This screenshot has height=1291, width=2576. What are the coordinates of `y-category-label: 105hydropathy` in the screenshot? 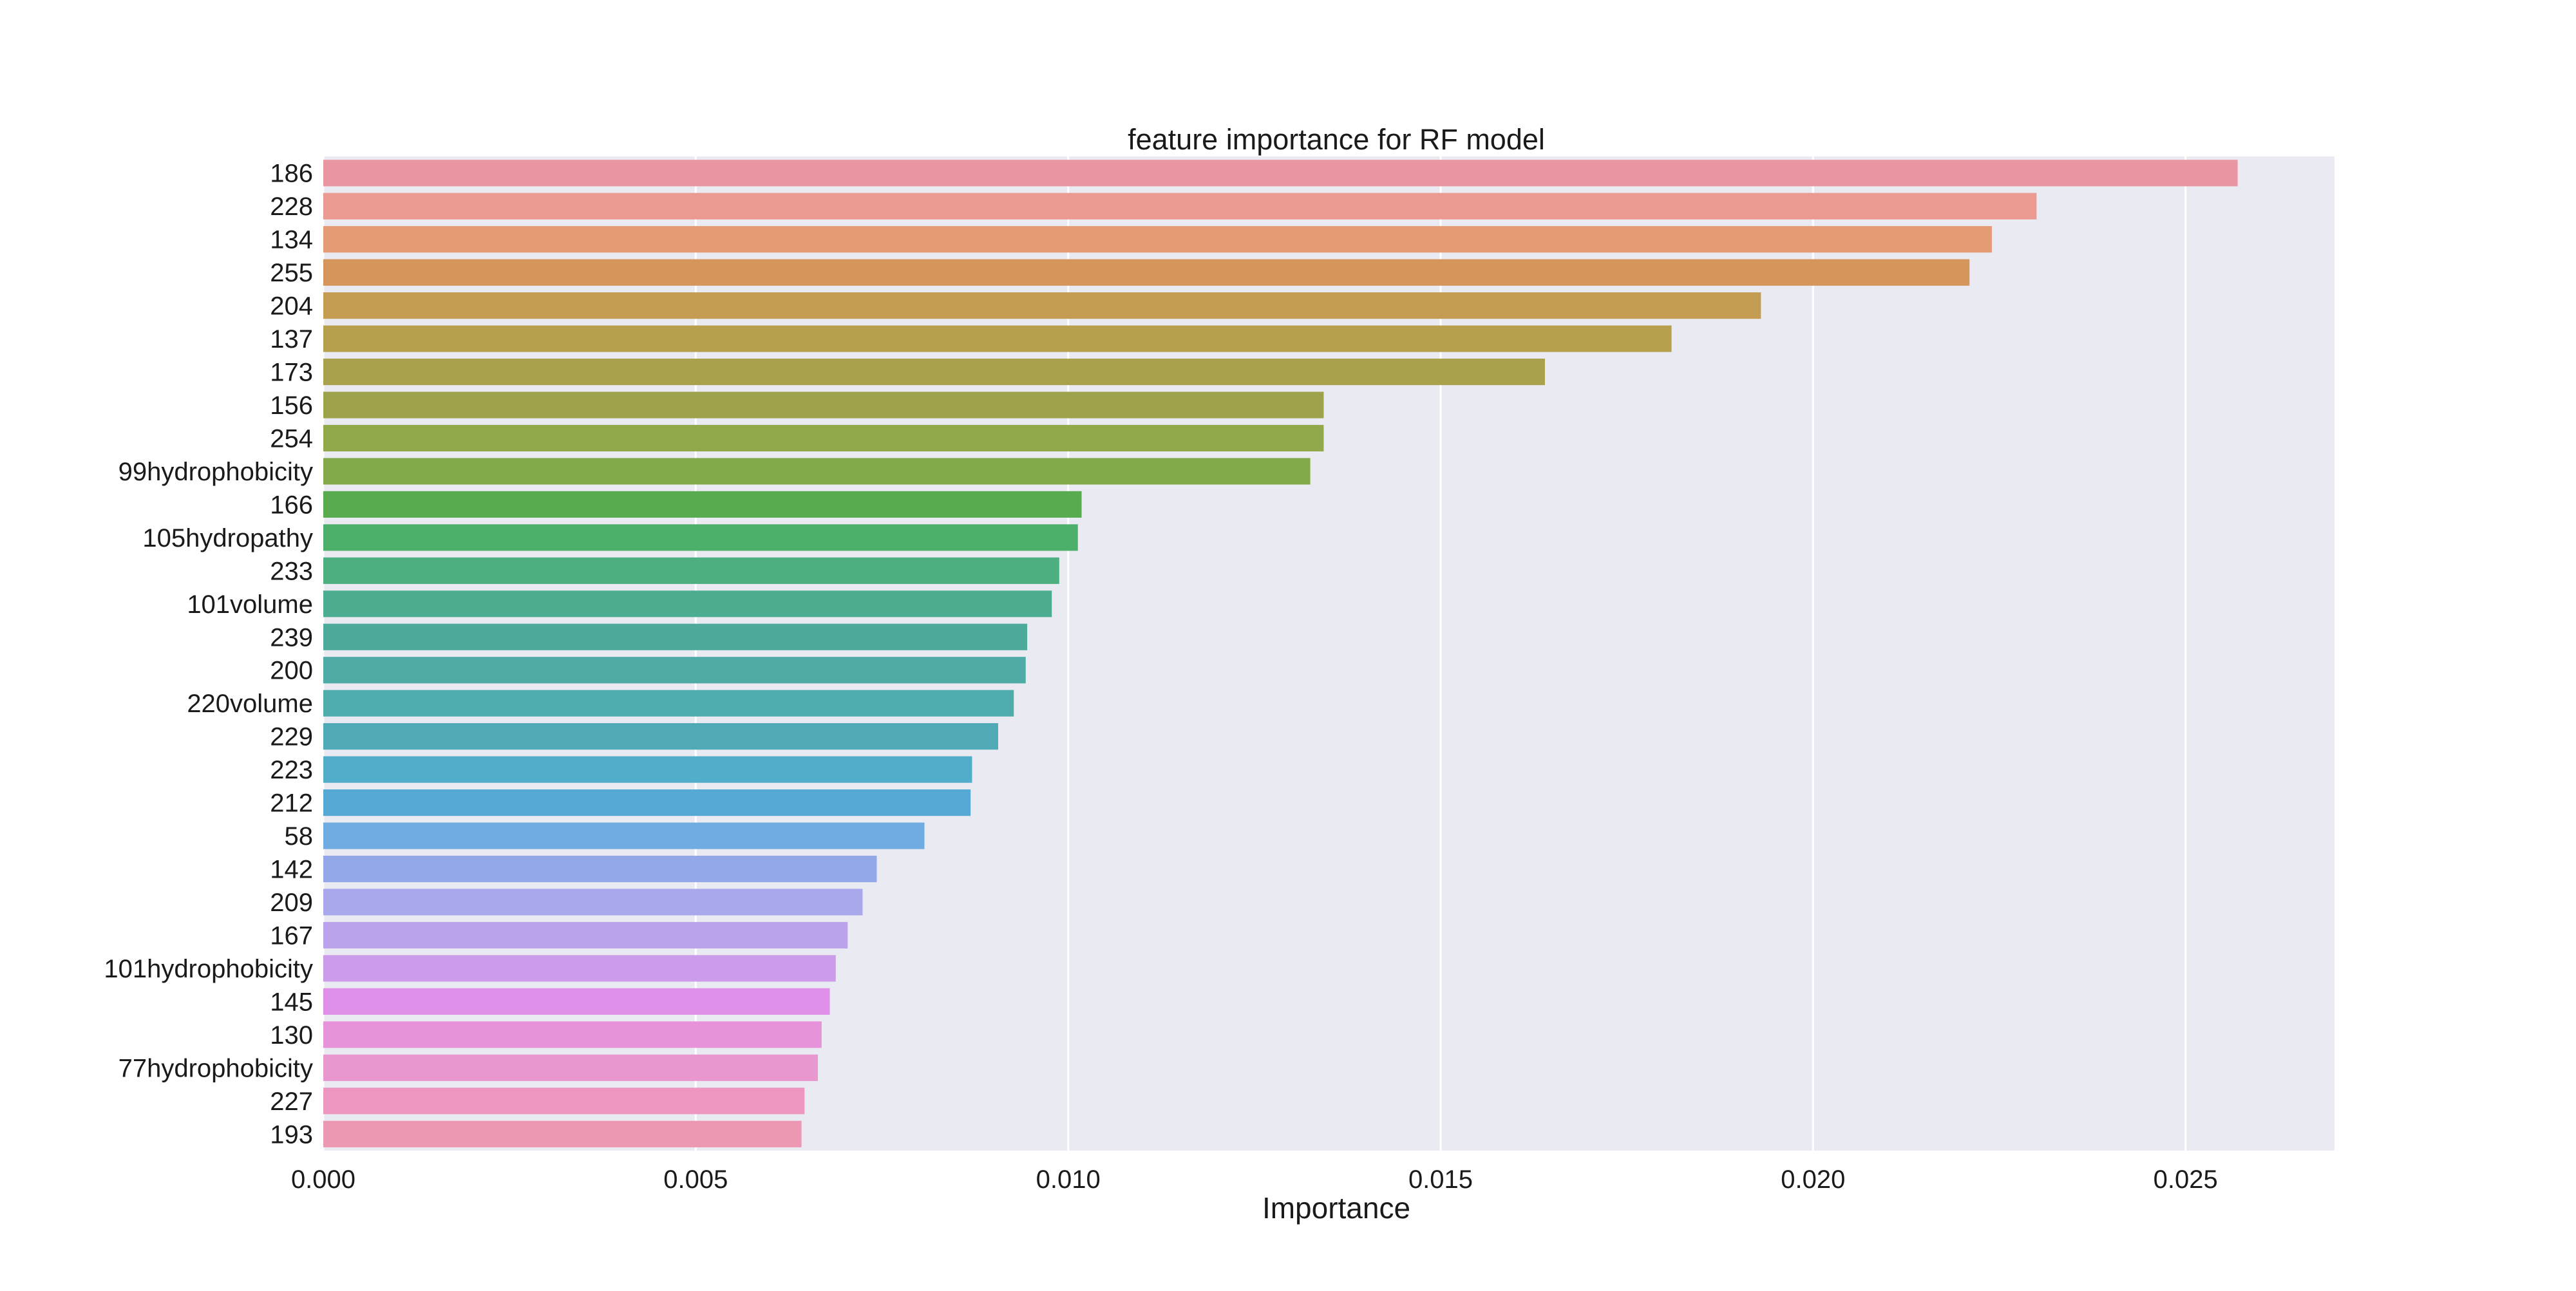 It's located at (227, 538).